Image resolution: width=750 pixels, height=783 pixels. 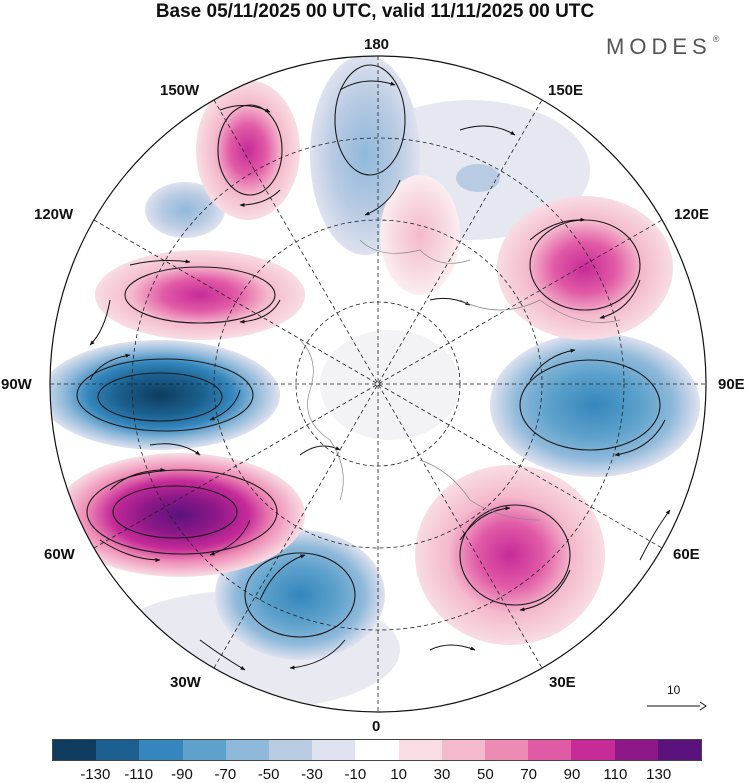 I want to click on lon-label-30w: 30W, so click(x=185, y=682).